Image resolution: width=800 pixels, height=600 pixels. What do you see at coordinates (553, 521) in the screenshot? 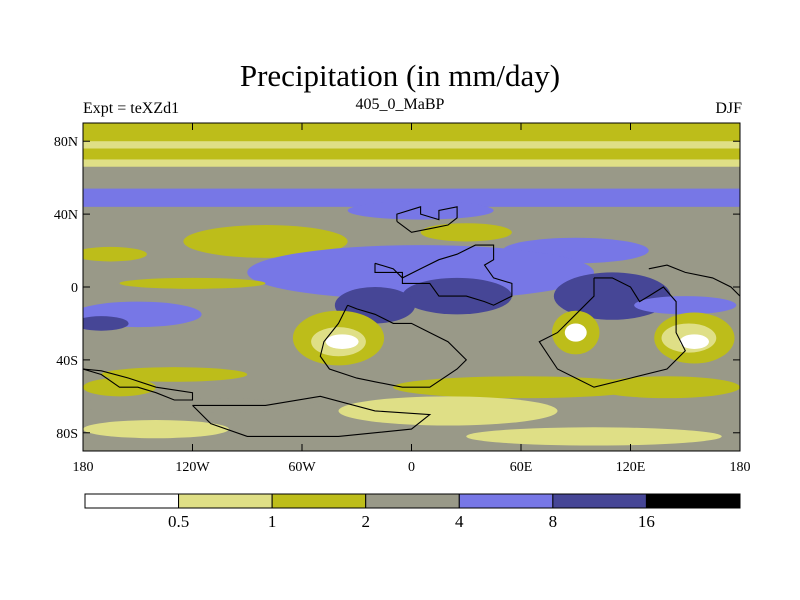
I see `colorbar-label: 8` at bounding box center [553, 521].